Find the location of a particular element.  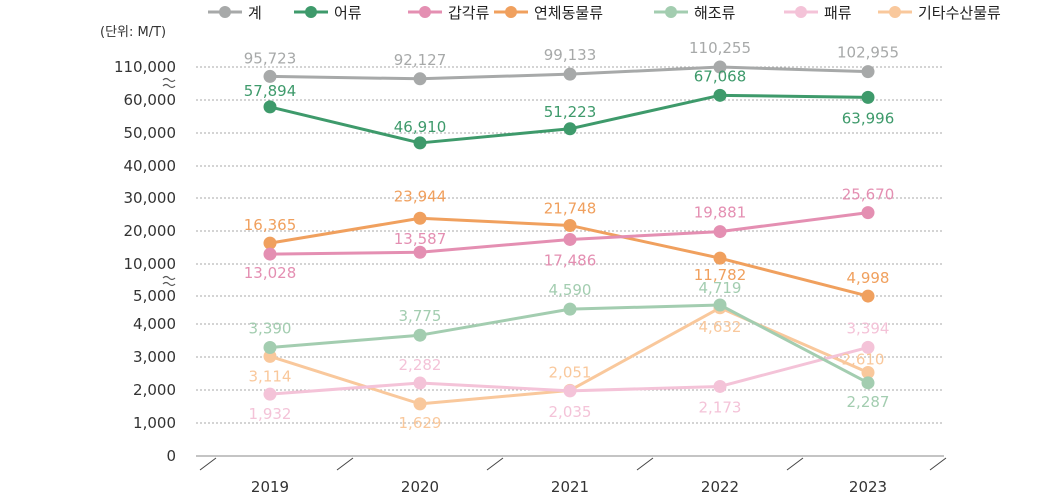

x-tick-label: 2020 is located at coordinates (420, 485).